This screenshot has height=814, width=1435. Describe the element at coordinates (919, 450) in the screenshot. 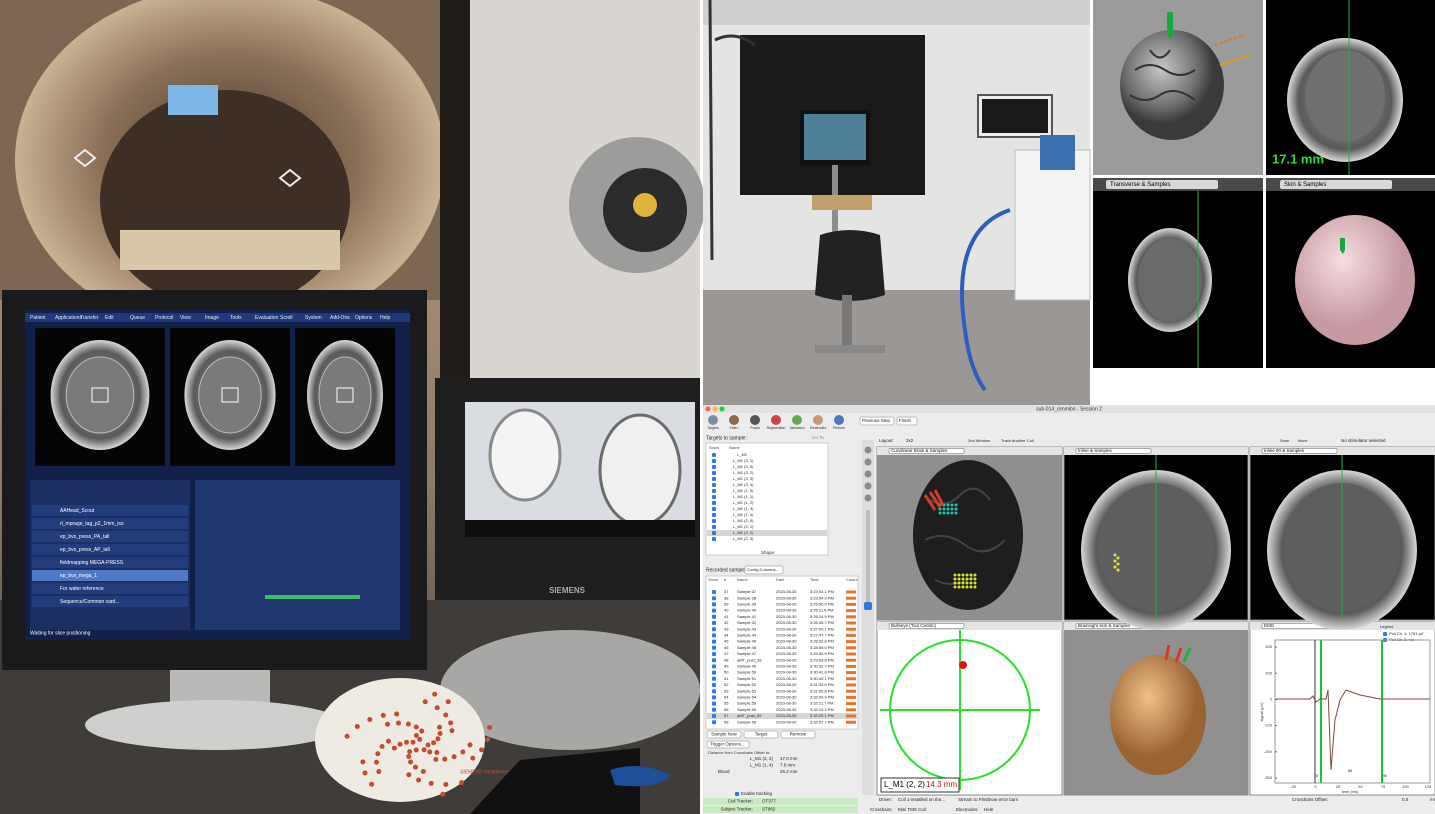

I see `view-title: Curvilinear Brain & Samples` at that location.